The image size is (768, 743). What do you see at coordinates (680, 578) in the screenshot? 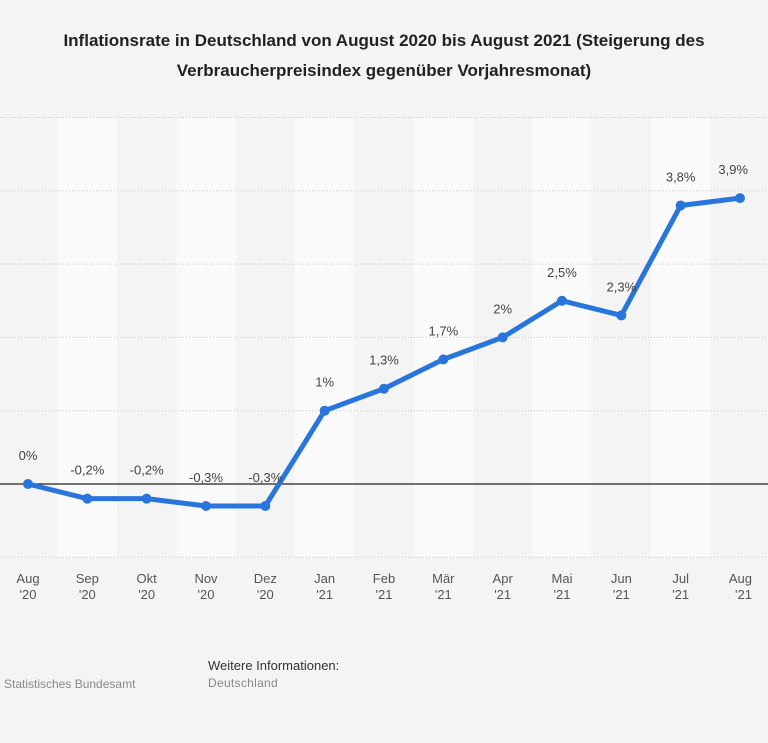
I see `x-tick-label: Jul` at bounding box center [680, 578].